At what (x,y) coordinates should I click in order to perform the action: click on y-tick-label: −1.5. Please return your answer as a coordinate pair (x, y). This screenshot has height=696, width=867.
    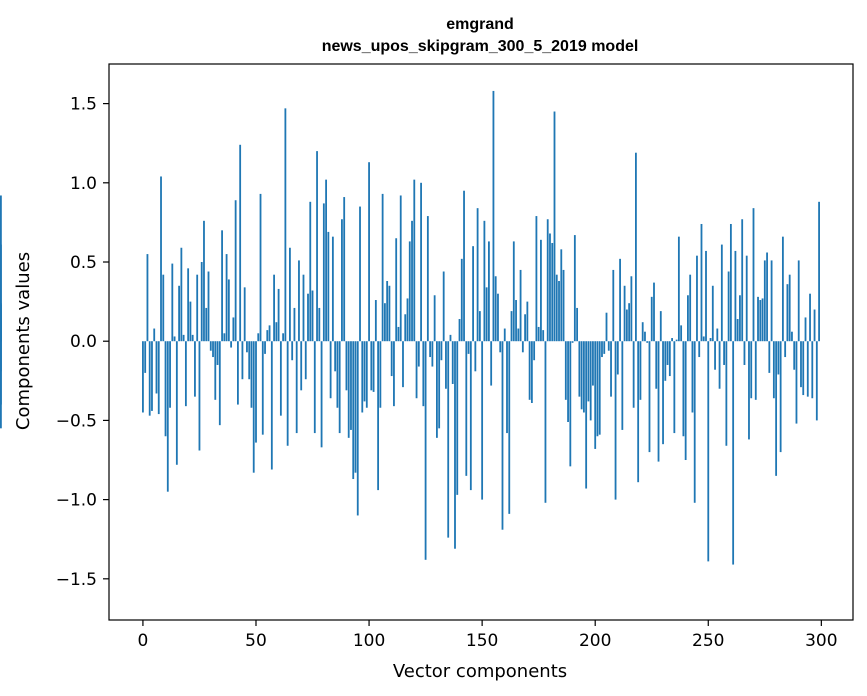
    Looking at the image, I should click on (76, 580).